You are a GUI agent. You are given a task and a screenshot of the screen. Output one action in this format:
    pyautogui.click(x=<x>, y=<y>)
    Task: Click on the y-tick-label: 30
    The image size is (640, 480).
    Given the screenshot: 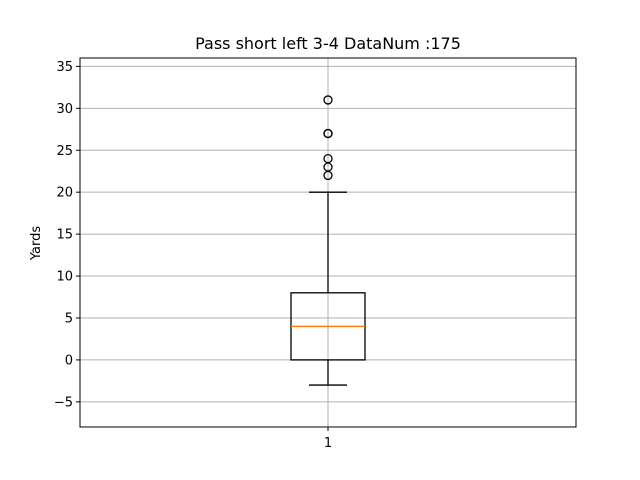 What is the action you would take?
    pyautogui.click(x=64, y=109)
    